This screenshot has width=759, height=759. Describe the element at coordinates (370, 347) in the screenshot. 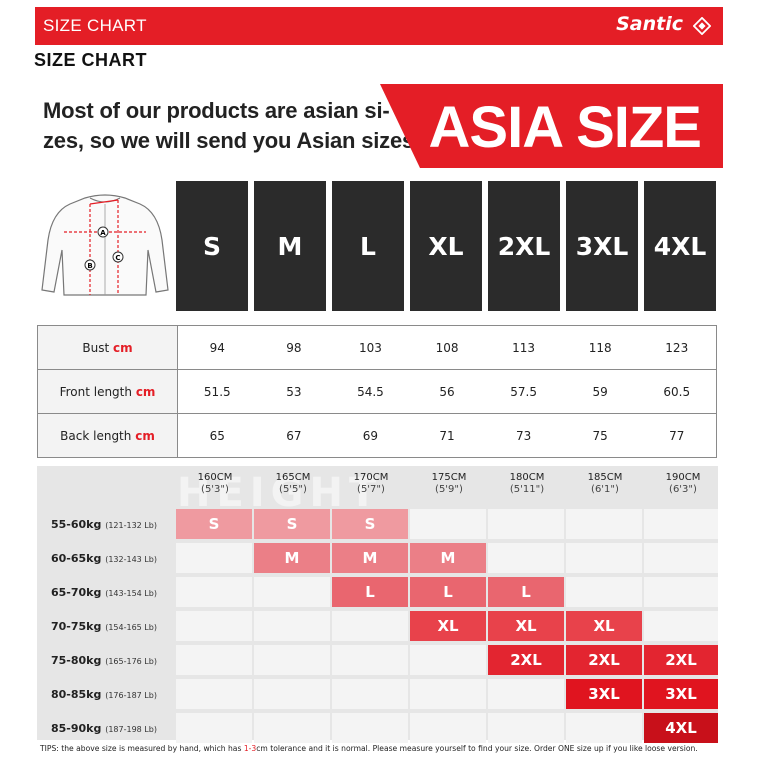

I see `measure-value: 103` at that location.